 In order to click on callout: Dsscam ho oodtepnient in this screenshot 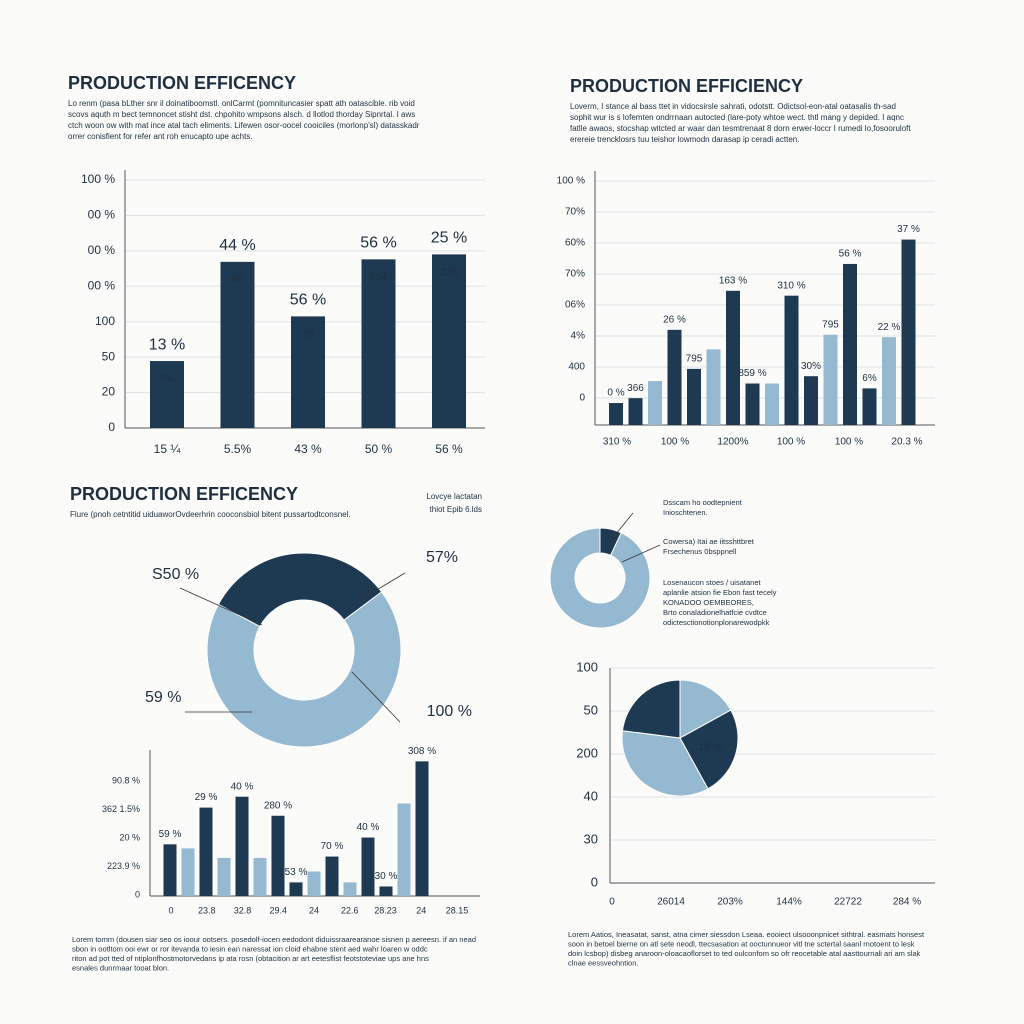, I will do `click(703, 502)`.